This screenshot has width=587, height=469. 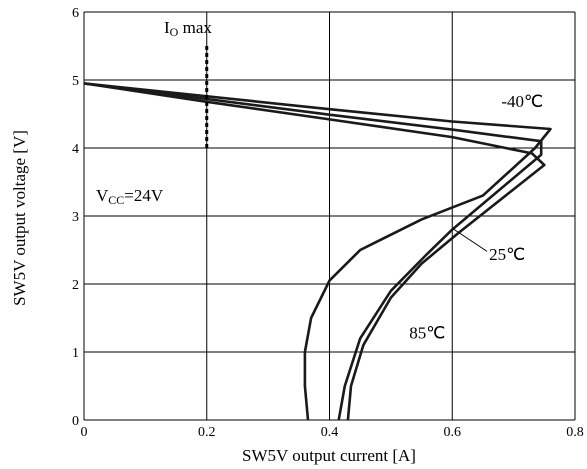 I want to click on leader-line-25c, so click(x=469, y=239).